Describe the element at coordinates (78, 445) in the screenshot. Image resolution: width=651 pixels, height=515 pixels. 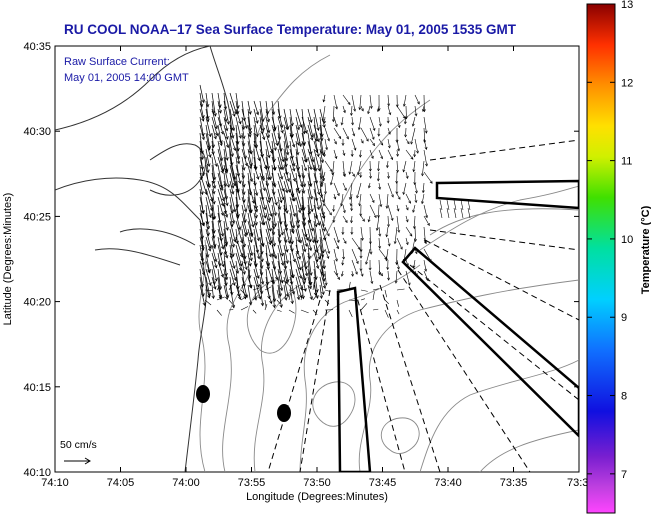
I see `scale-label: 50 cm/s` at that location.